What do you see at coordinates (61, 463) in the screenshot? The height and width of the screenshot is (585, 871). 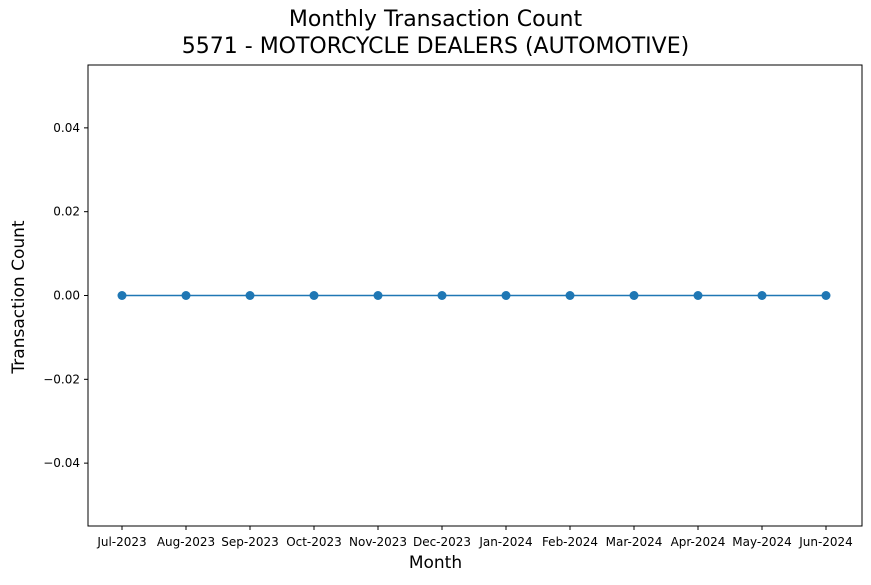 I see `y-tick-label: −0.04` at bounding box center [61, 463].